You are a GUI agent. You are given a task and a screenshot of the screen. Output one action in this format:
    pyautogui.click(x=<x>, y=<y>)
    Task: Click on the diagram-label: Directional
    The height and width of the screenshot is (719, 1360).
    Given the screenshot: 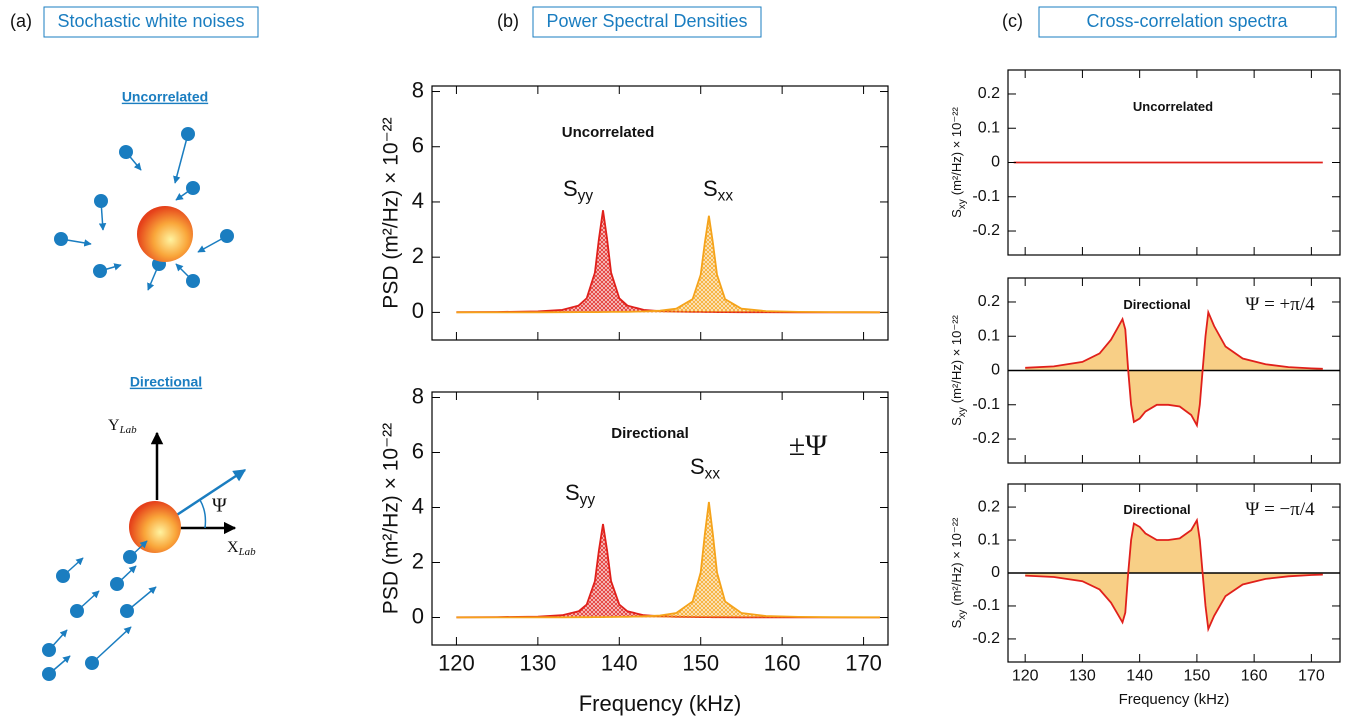 What is the action you would take?
    pyautogui.click(x=166, y=382)
    